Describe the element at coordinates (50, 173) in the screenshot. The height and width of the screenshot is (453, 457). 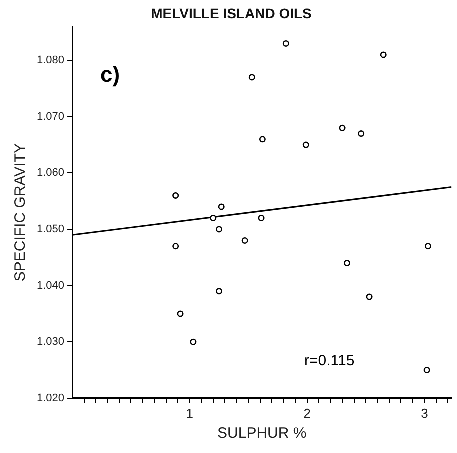
I see `y-tick-label: 1.060` at that location.